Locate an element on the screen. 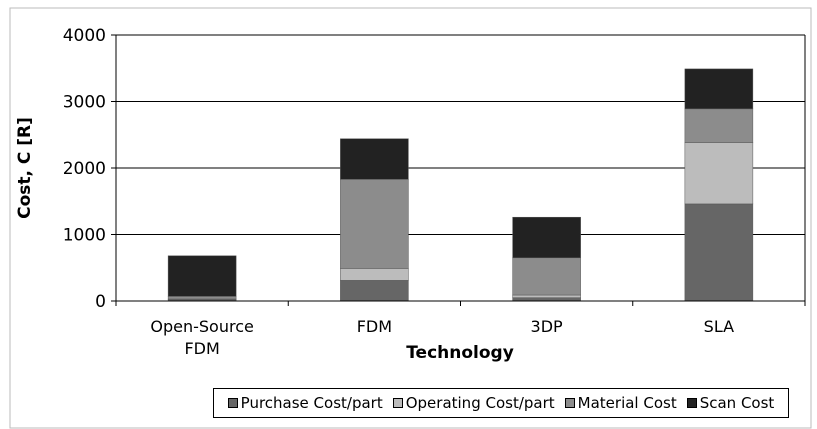 This screenshot has height=429, width=817. x-tick-label: Open-Source FDM is located at coordinates (202, 337).